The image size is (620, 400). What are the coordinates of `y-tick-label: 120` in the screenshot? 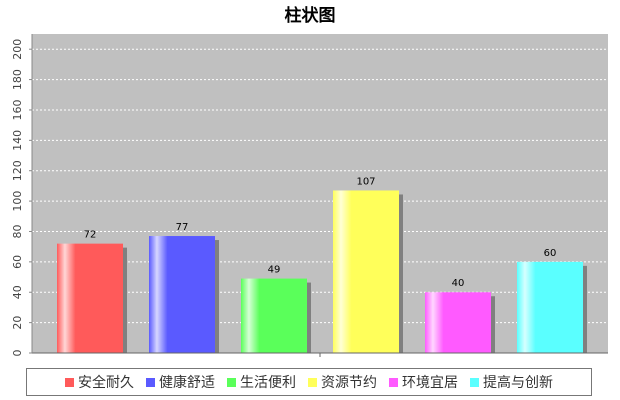 It's located at (17, 170).